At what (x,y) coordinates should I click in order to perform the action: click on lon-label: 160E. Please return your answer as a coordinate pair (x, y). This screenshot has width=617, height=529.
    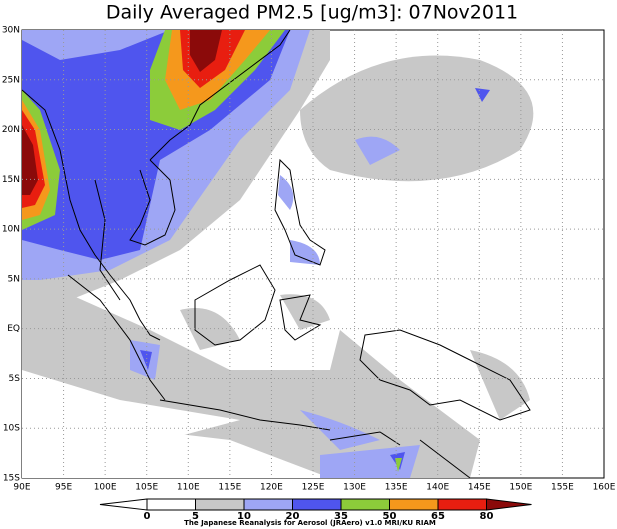
    Looking at the image, I should click on (604, 488).